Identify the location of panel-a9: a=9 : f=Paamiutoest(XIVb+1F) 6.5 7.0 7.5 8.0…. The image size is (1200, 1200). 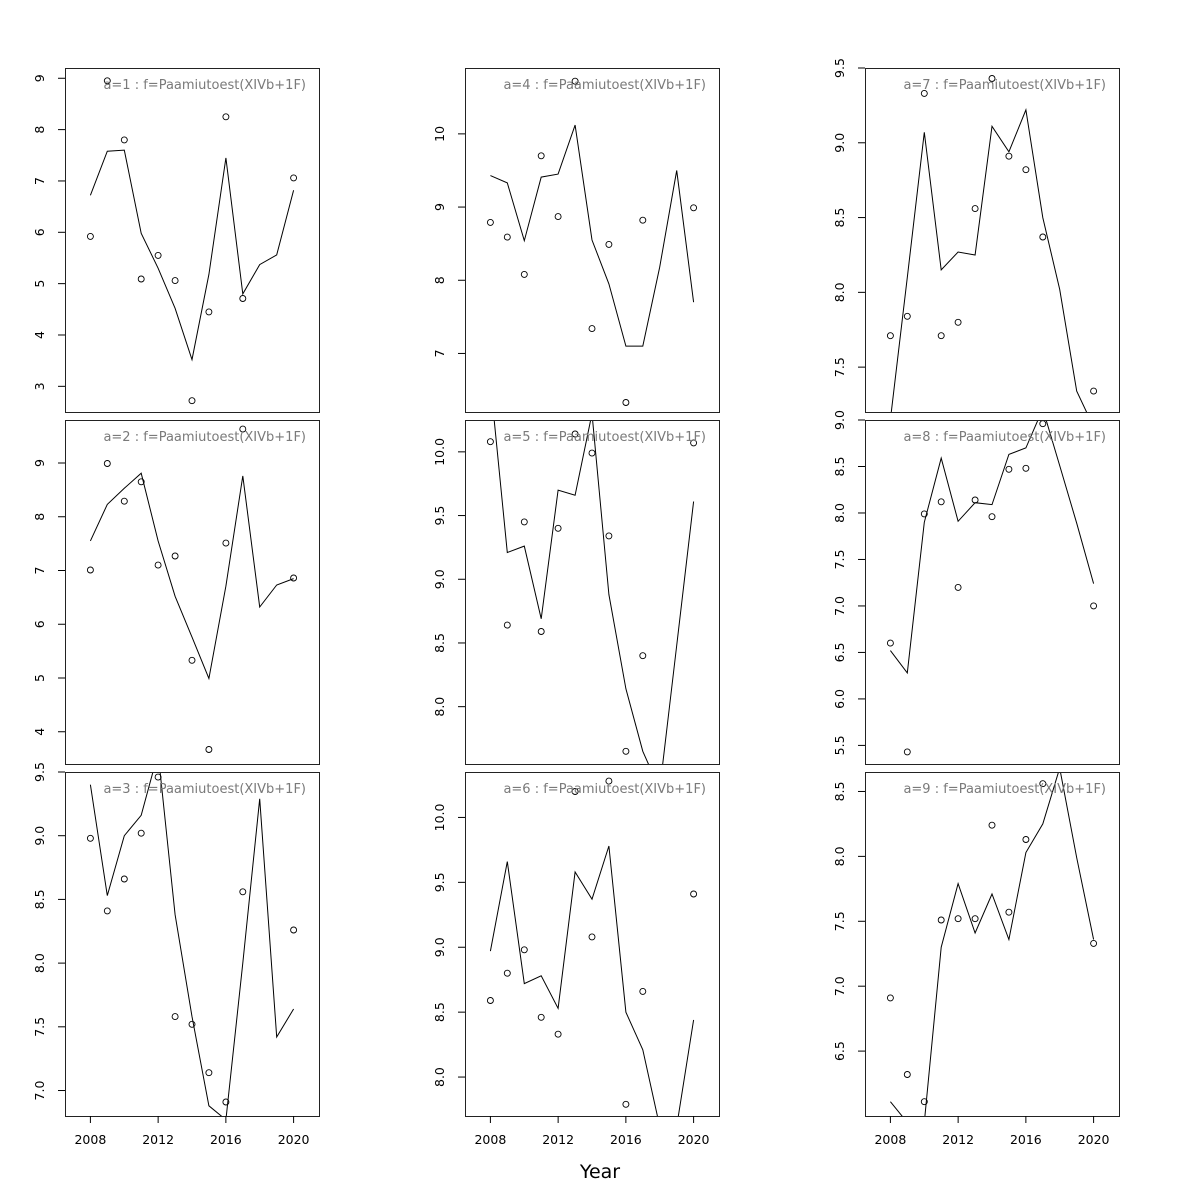
(976, 959).